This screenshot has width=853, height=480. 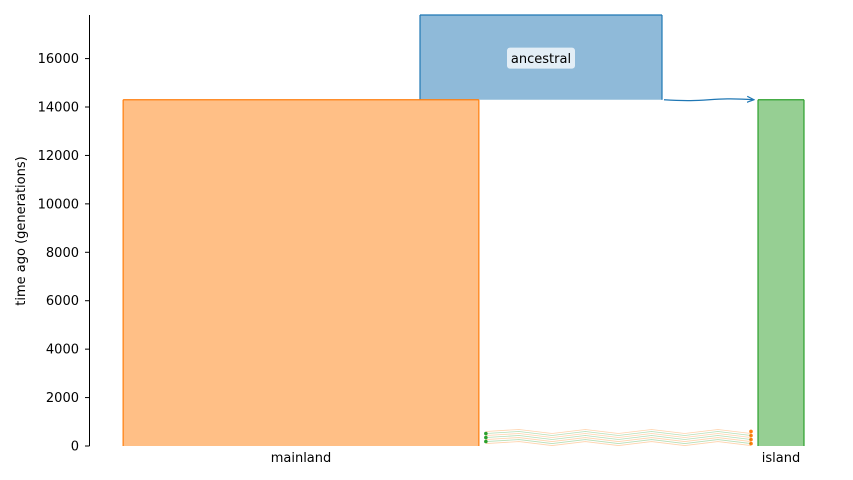 What do you see at coordinates (58, 108) in the screenshot?
I see `y-tick-label: 14000` at bounding box center [58, 108].